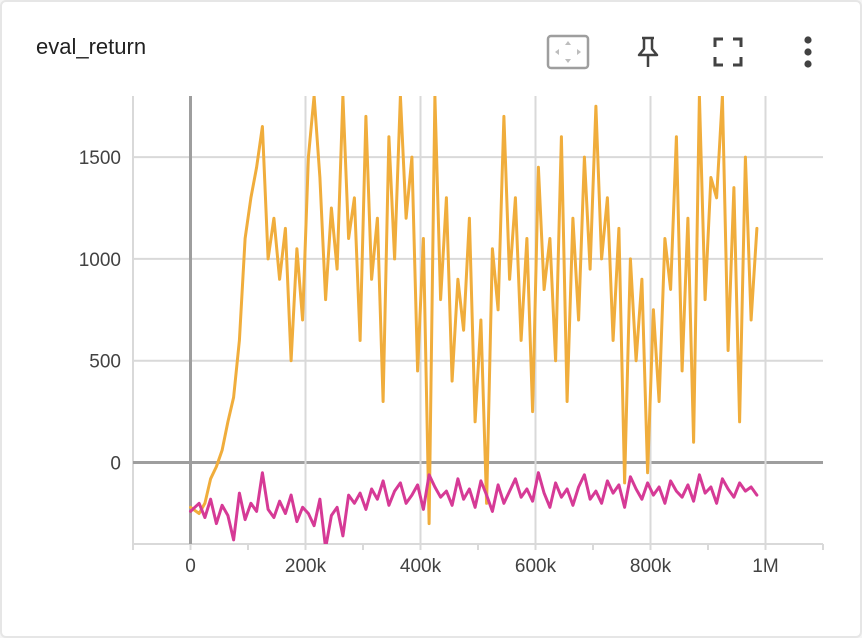 Image resolution: width=862 pixels, height=638 pixels. I want to click on more-vert-icon, so click(808, 52).